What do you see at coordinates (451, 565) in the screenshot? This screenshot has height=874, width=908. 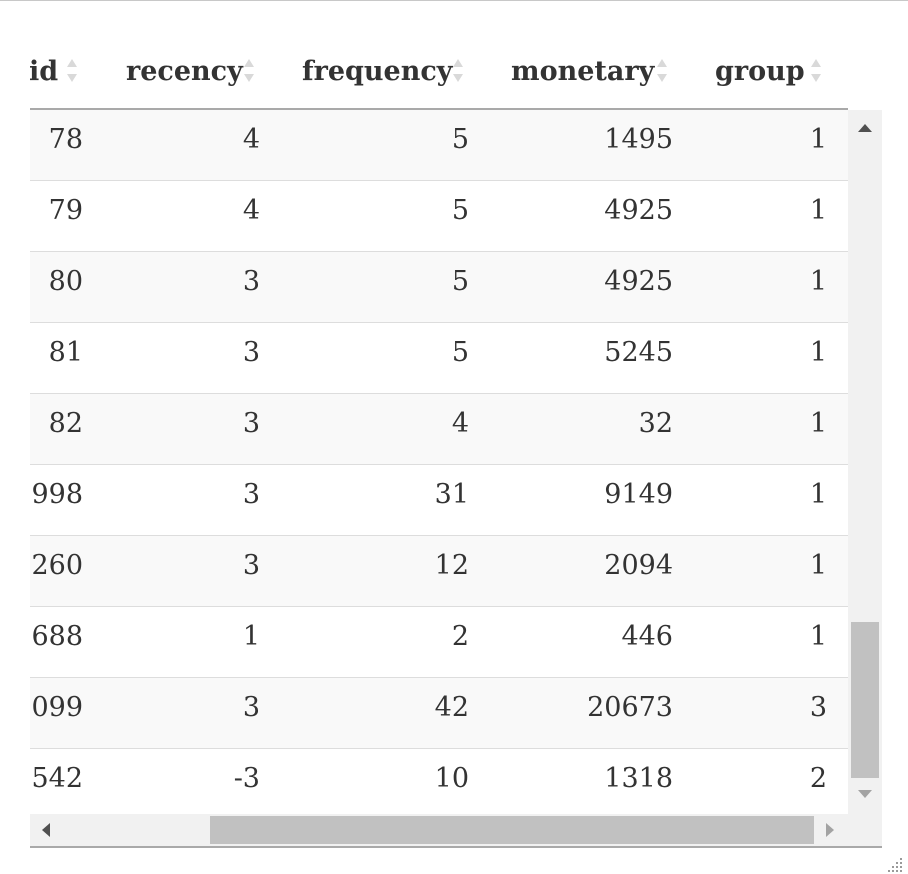 I see `cell-frequency: 12` at bounding box center [451, 565].